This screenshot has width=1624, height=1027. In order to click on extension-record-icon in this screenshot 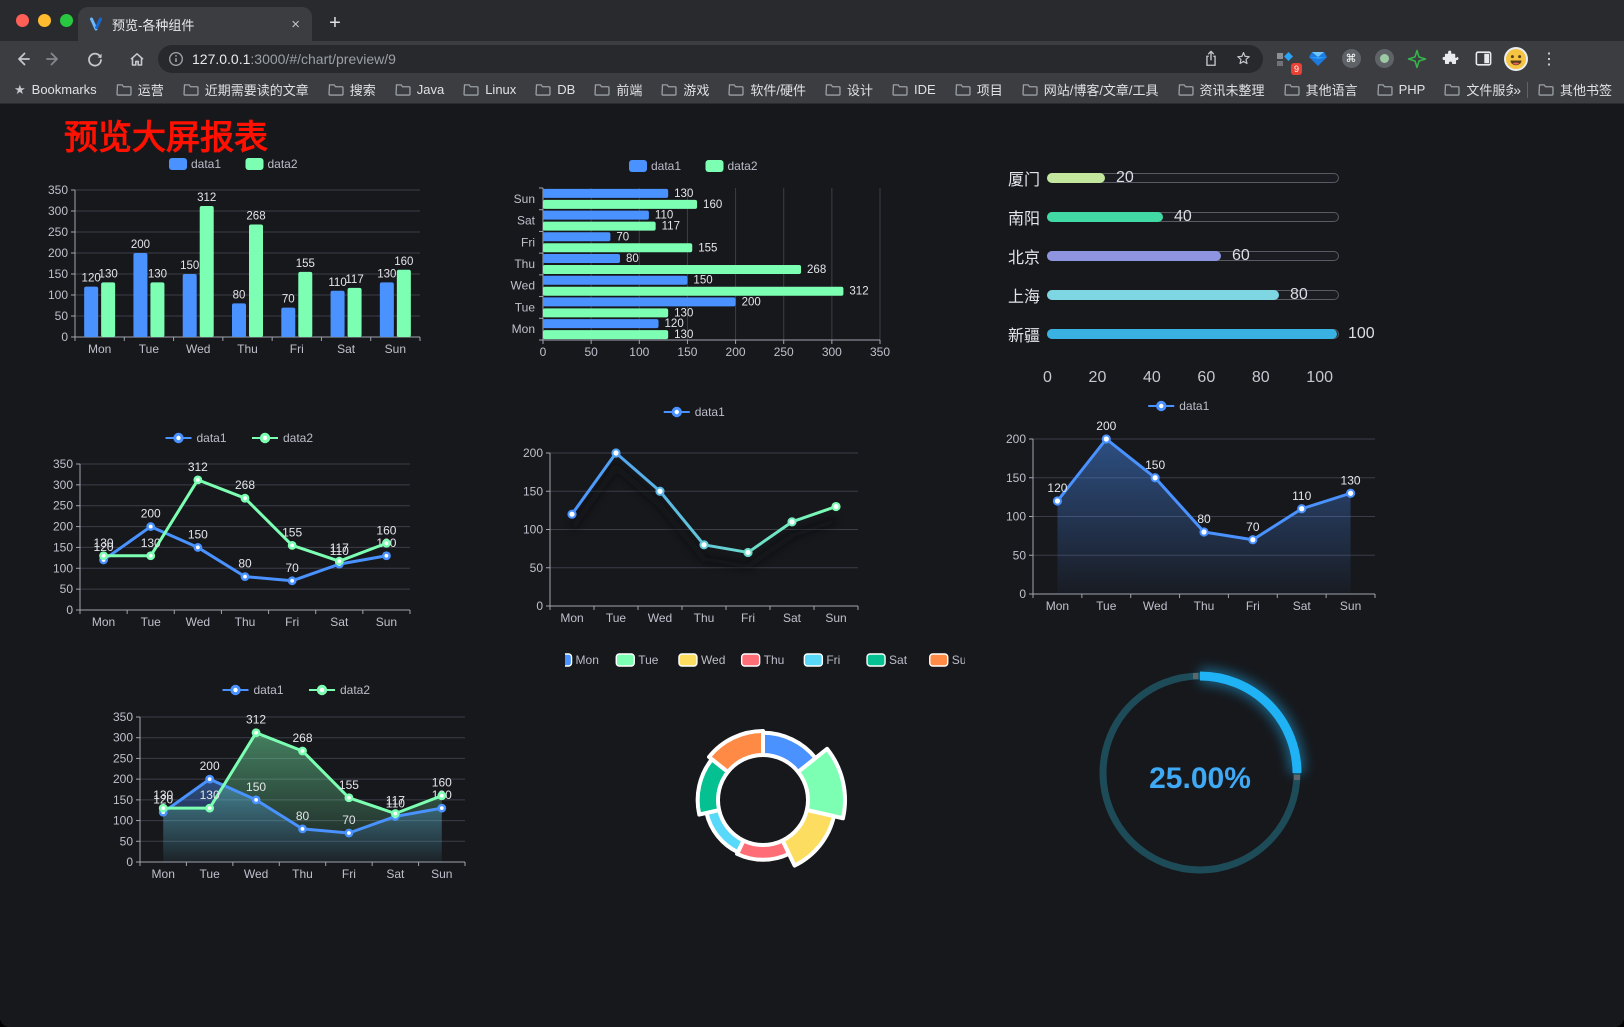, I will do `click(1384, 59)`.